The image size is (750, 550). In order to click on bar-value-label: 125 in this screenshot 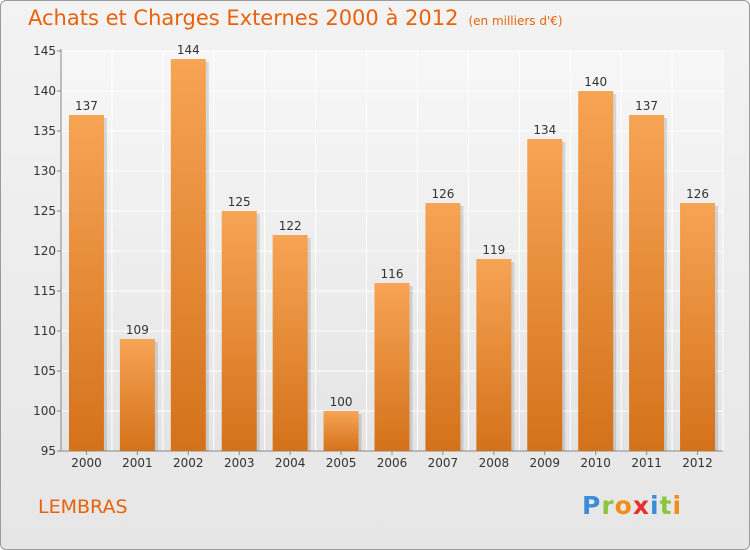, I will do `click(239, 202)`.